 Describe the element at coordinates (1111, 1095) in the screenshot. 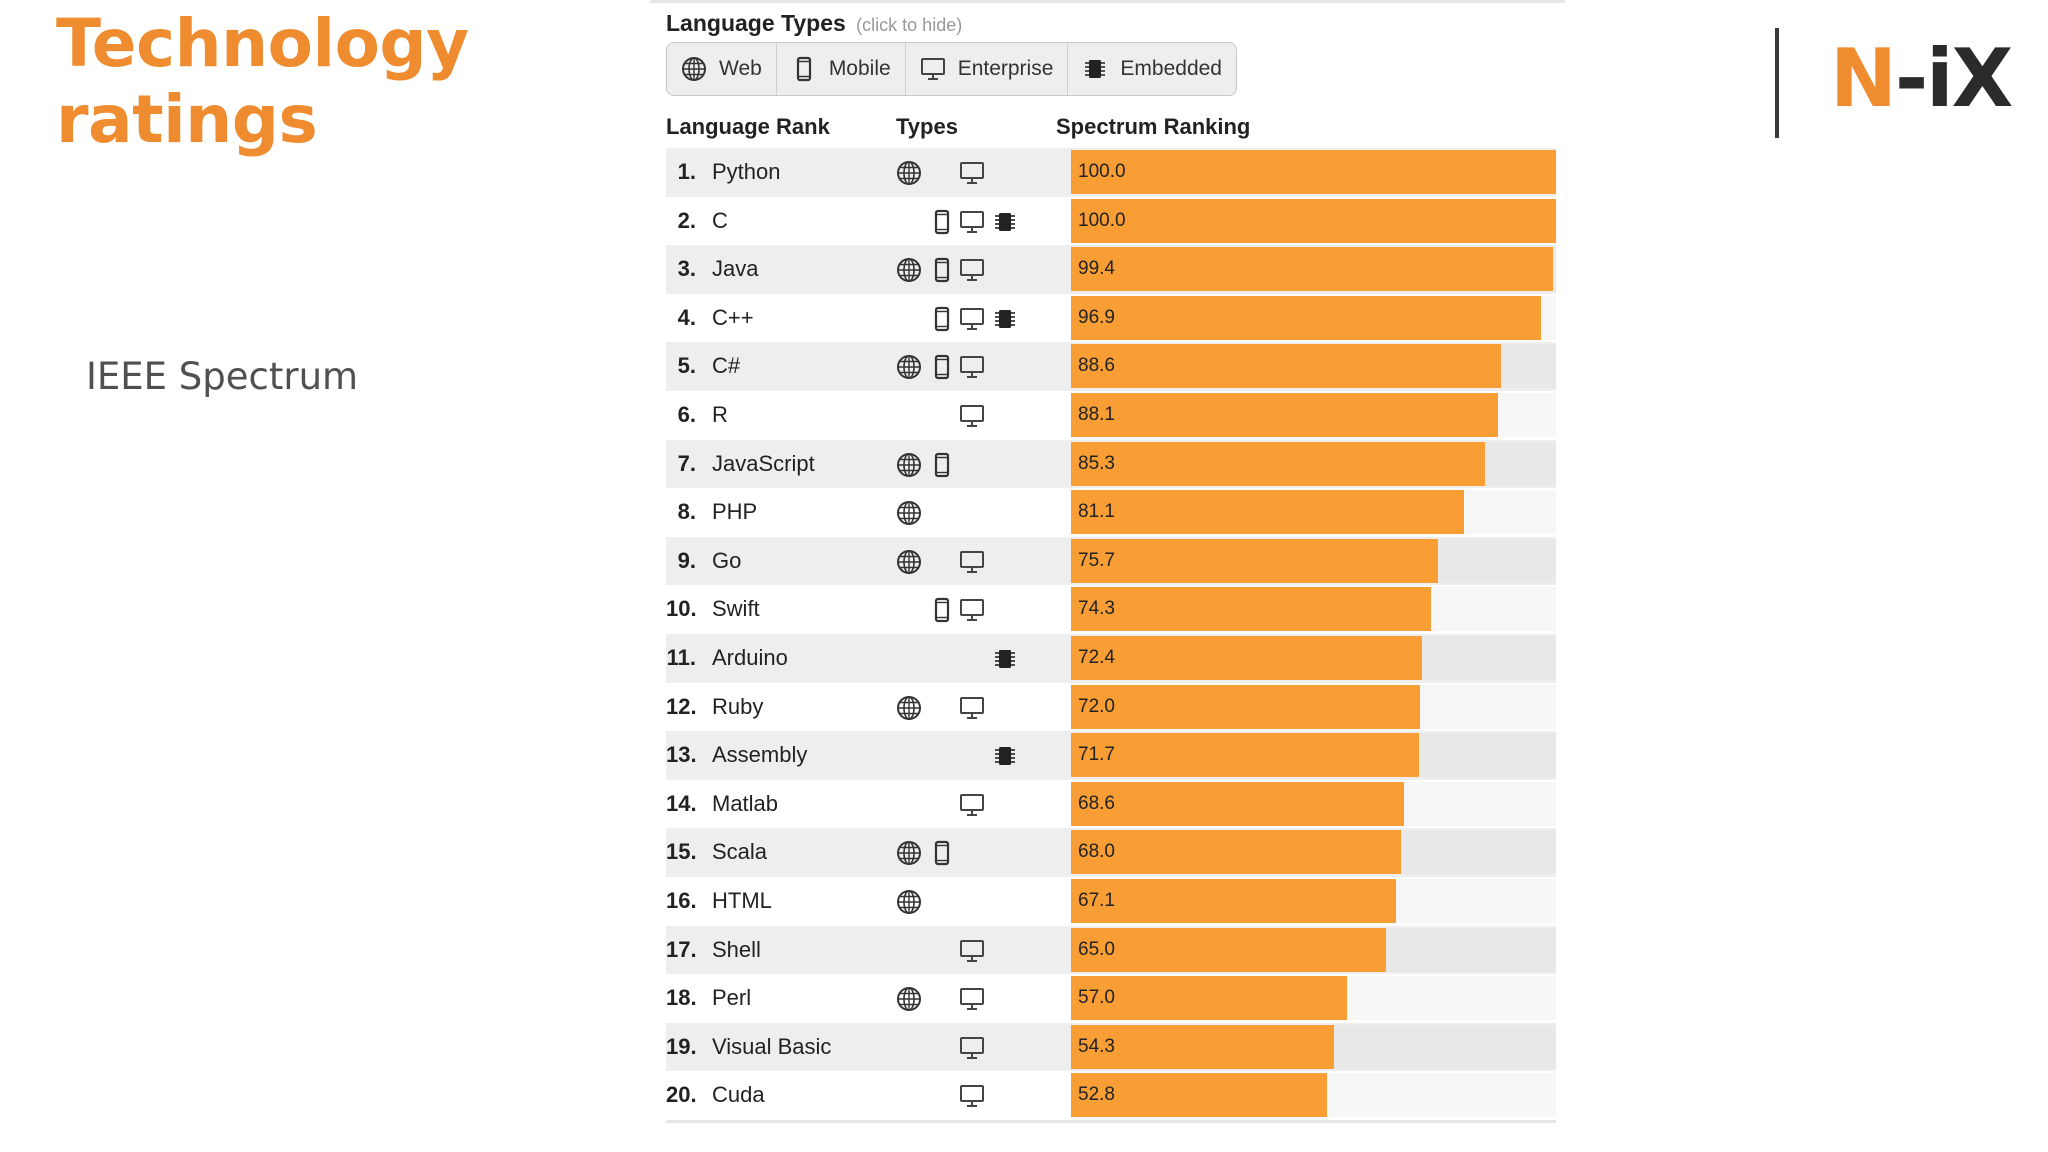

I see `table-row: 20. Cuda 52.8` at that location.